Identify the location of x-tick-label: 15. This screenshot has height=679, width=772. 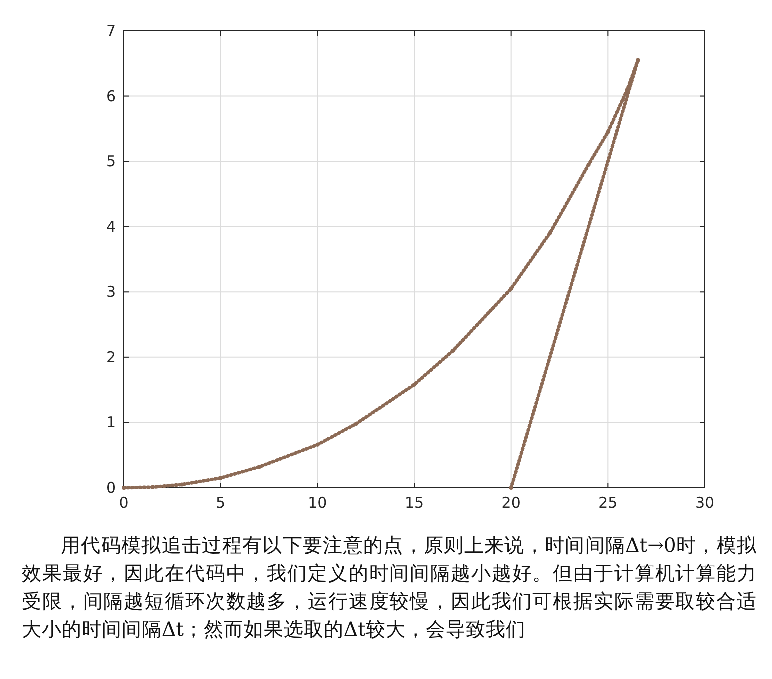
(414, 503).